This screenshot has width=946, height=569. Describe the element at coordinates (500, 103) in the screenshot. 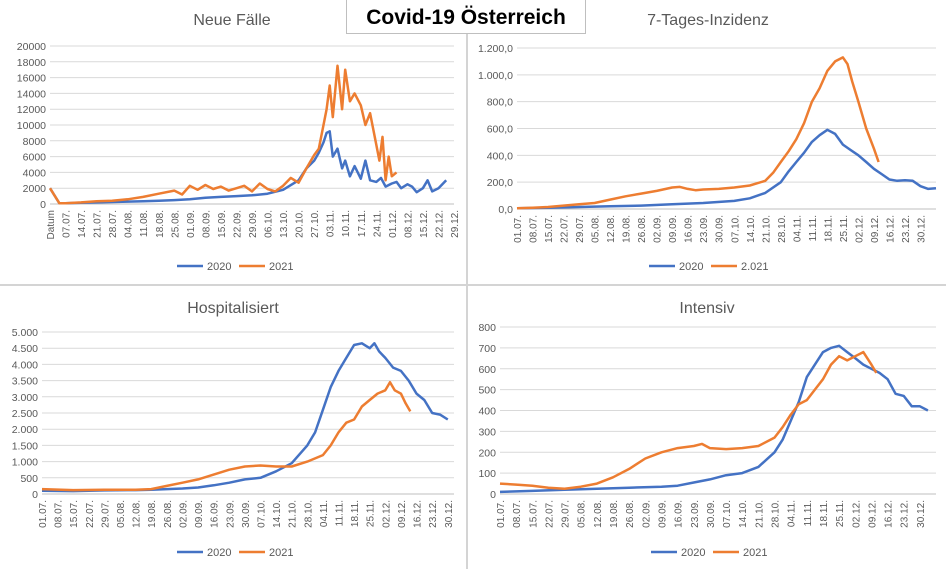

I see `y-tick-label: 800,0` at that location.